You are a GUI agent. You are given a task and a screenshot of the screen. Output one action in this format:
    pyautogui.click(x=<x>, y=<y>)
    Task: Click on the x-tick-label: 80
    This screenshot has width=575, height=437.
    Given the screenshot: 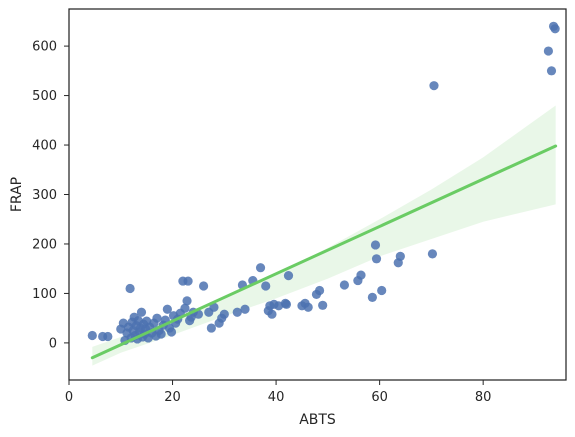 What is the action you would take?
    pyautogui.click(x=483, y=397)
    